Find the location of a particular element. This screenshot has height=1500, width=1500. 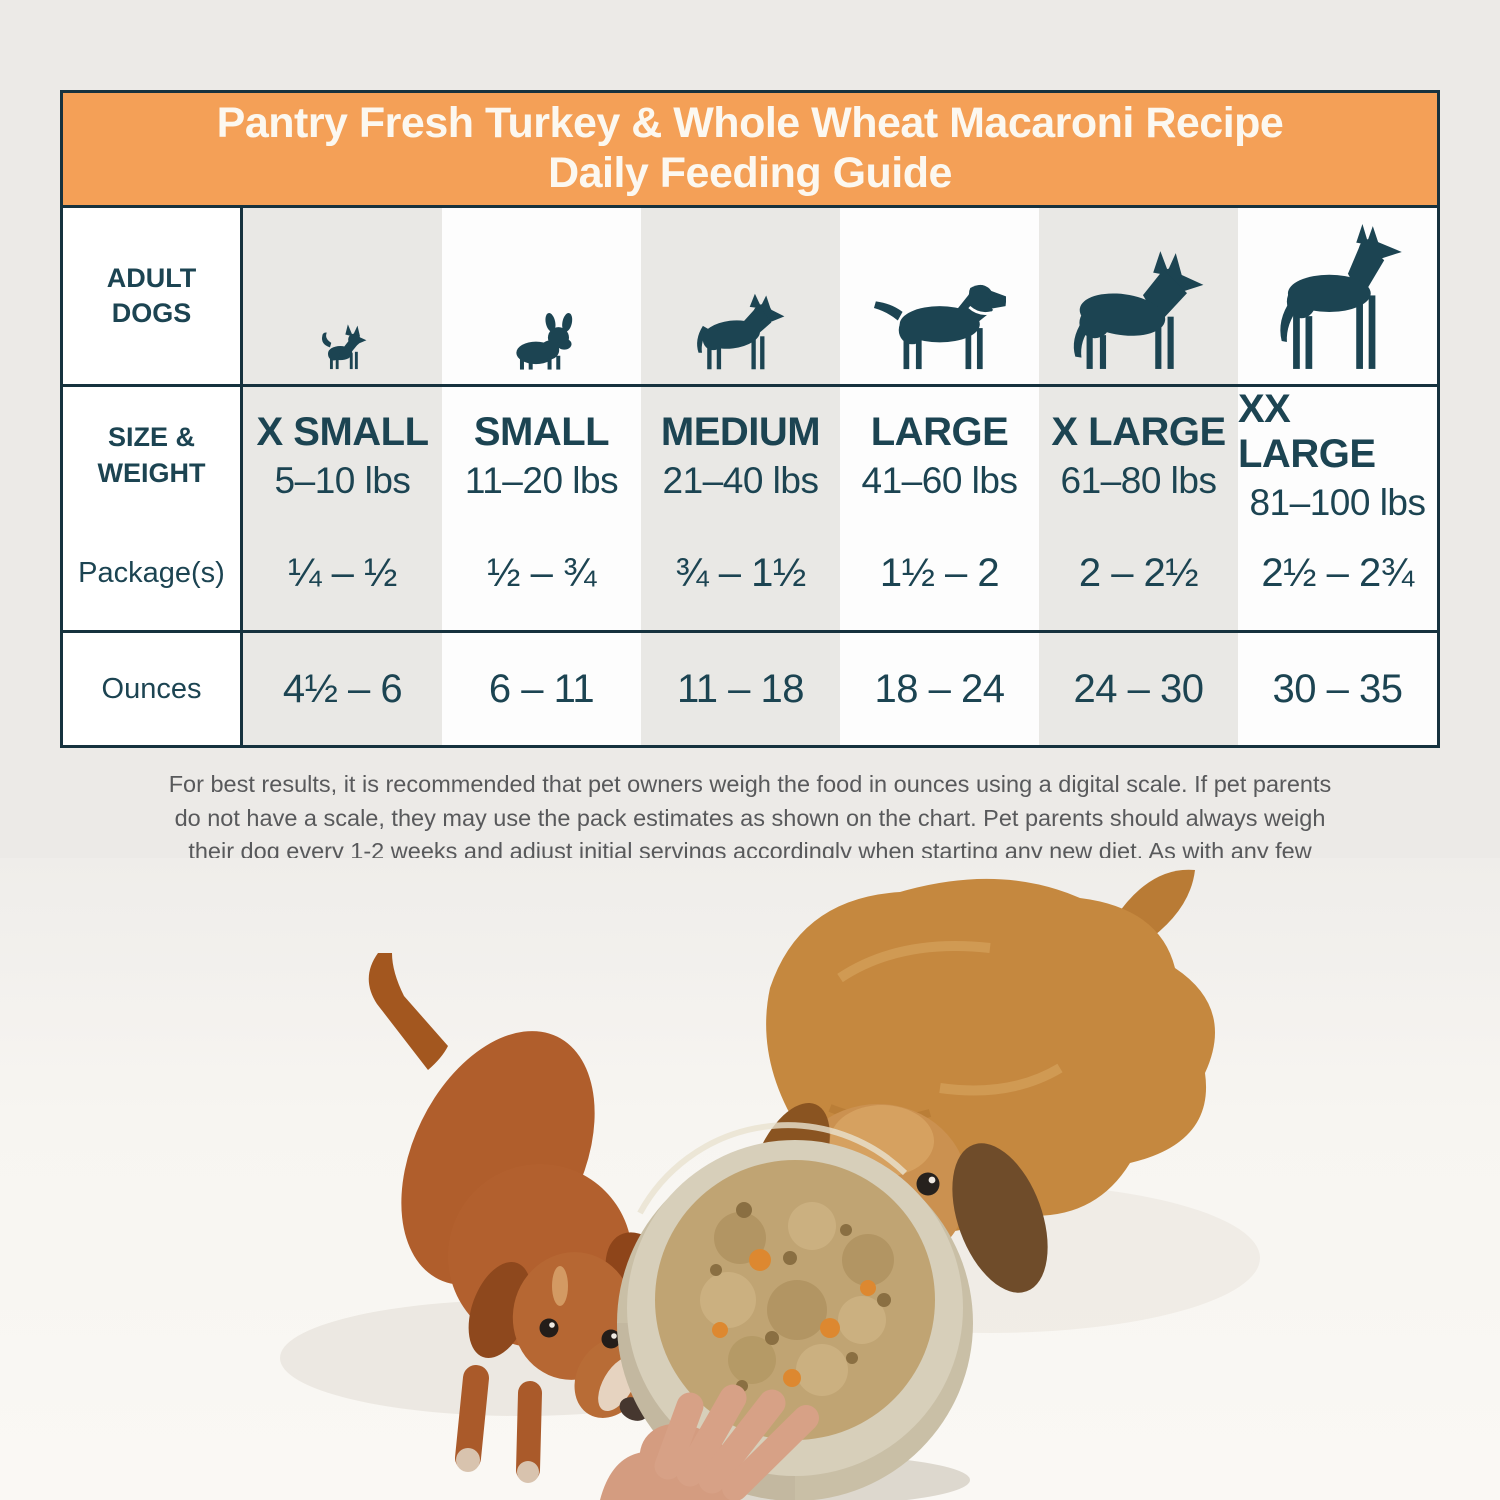

row-label-size-weight: SIZE & WEIGHT is located at coordinates (153, 455).